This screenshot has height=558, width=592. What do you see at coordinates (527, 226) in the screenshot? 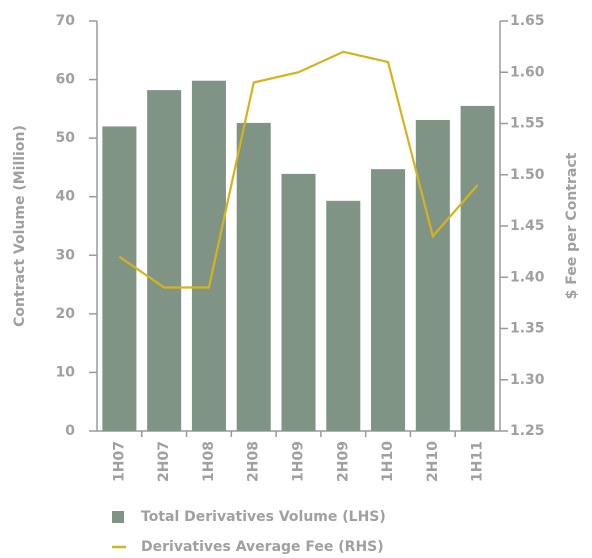
I see `y2-tick-label: 1.45` at bounding box center [527, 226].